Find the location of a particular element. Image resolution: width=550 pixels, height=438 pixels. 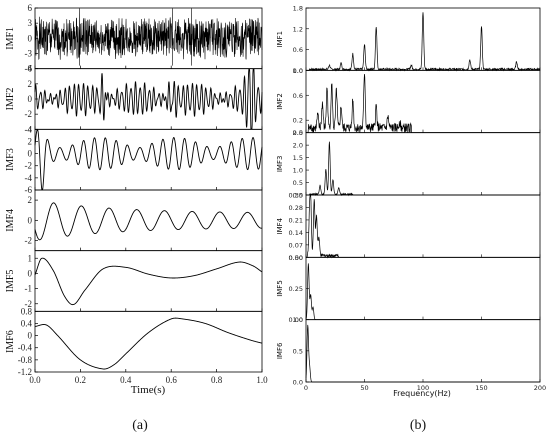

x-tick-label: 200 is located at coordinates (540, 388).